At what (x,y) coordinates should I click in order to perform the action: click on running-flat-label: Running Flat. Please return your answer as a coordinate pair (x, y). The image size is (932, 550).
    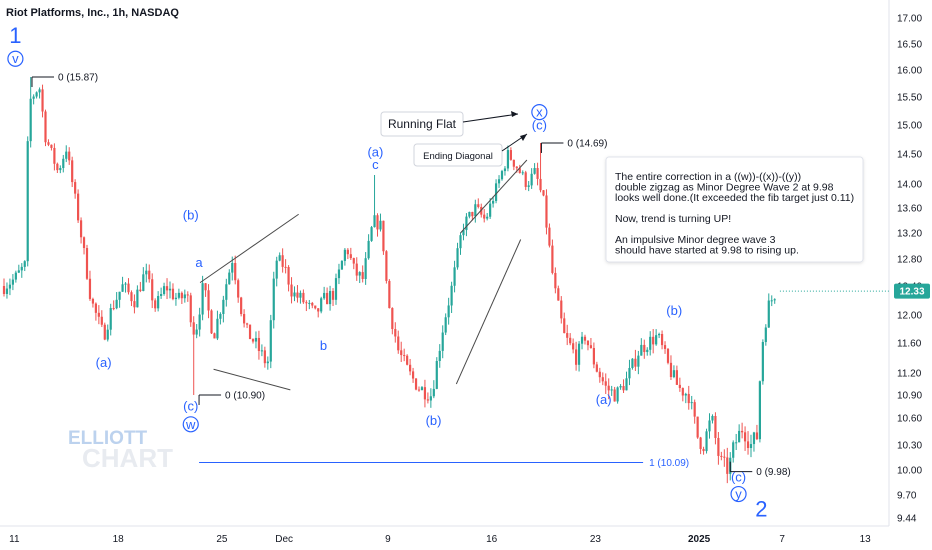
    Looking at the image, I should click on (422, 124).